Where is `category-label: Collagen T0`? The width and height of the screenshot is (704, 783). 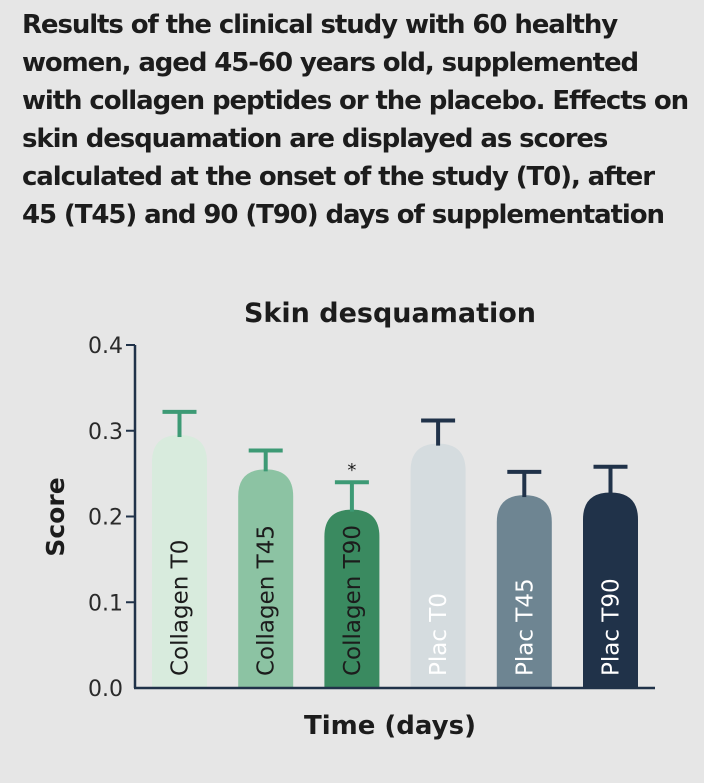 category-label: Collagen T0 is located at coordinates (181, 608).